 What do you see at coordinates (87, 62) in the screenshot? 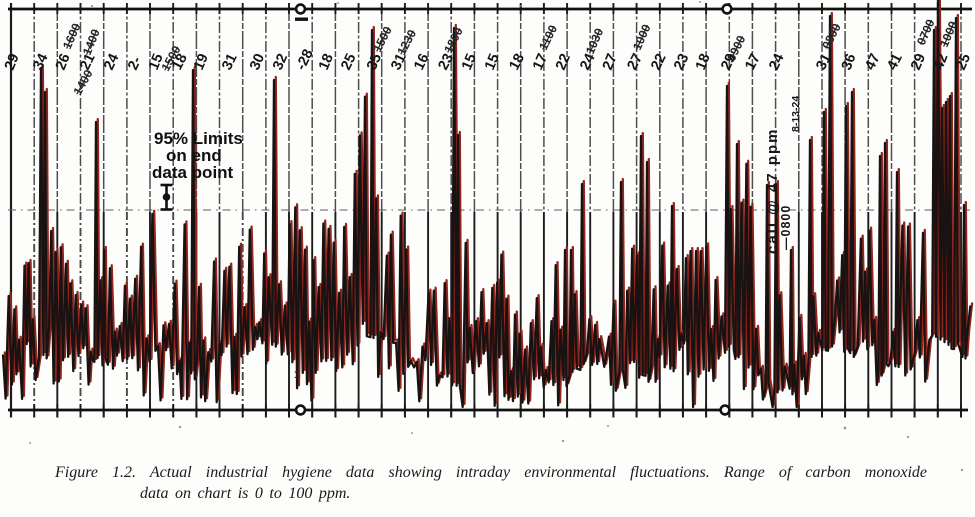
I see `svg-text: 21` at bounding box center [87, 62].